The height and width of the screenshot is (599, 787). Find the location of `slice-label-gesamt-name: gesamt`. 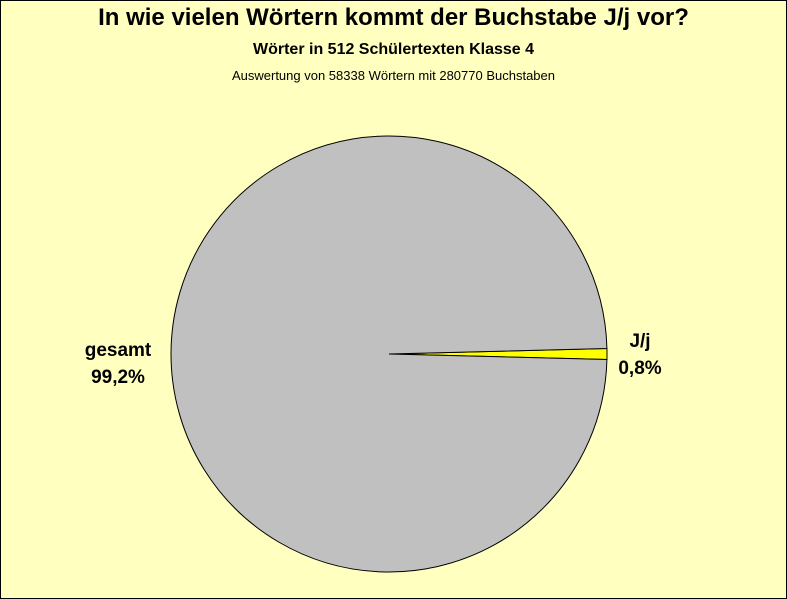

slice-label-gesamt-name: gesamt is located at coordinates (118, 350).